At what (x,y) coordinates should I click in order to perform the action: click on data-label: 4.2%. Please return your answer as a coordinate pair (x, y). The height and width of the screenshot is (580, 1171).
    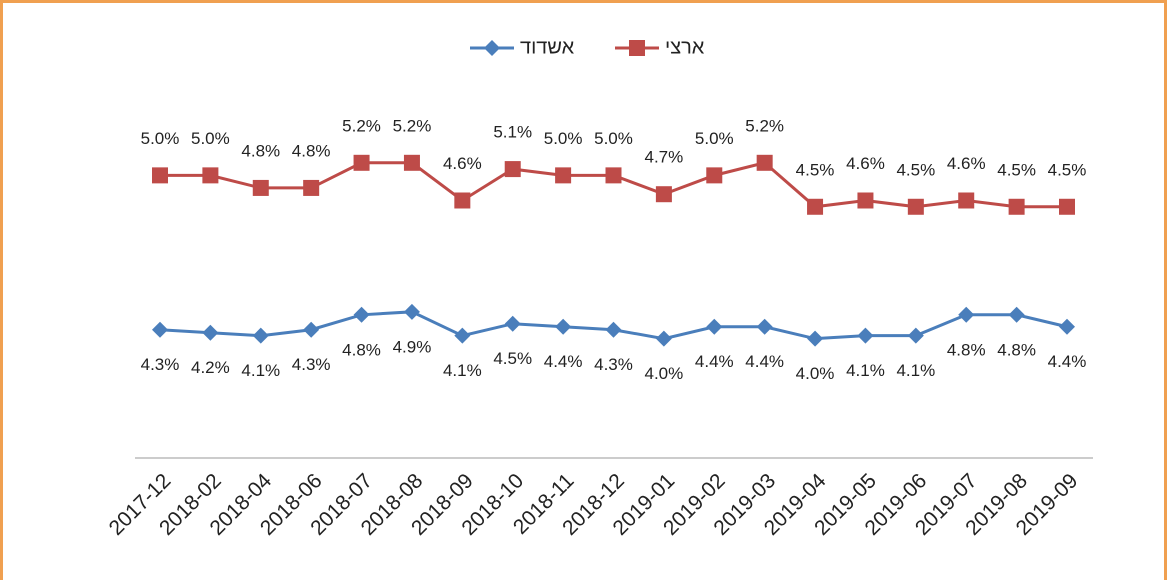
    Looking at the image, I should click on (210, 367).